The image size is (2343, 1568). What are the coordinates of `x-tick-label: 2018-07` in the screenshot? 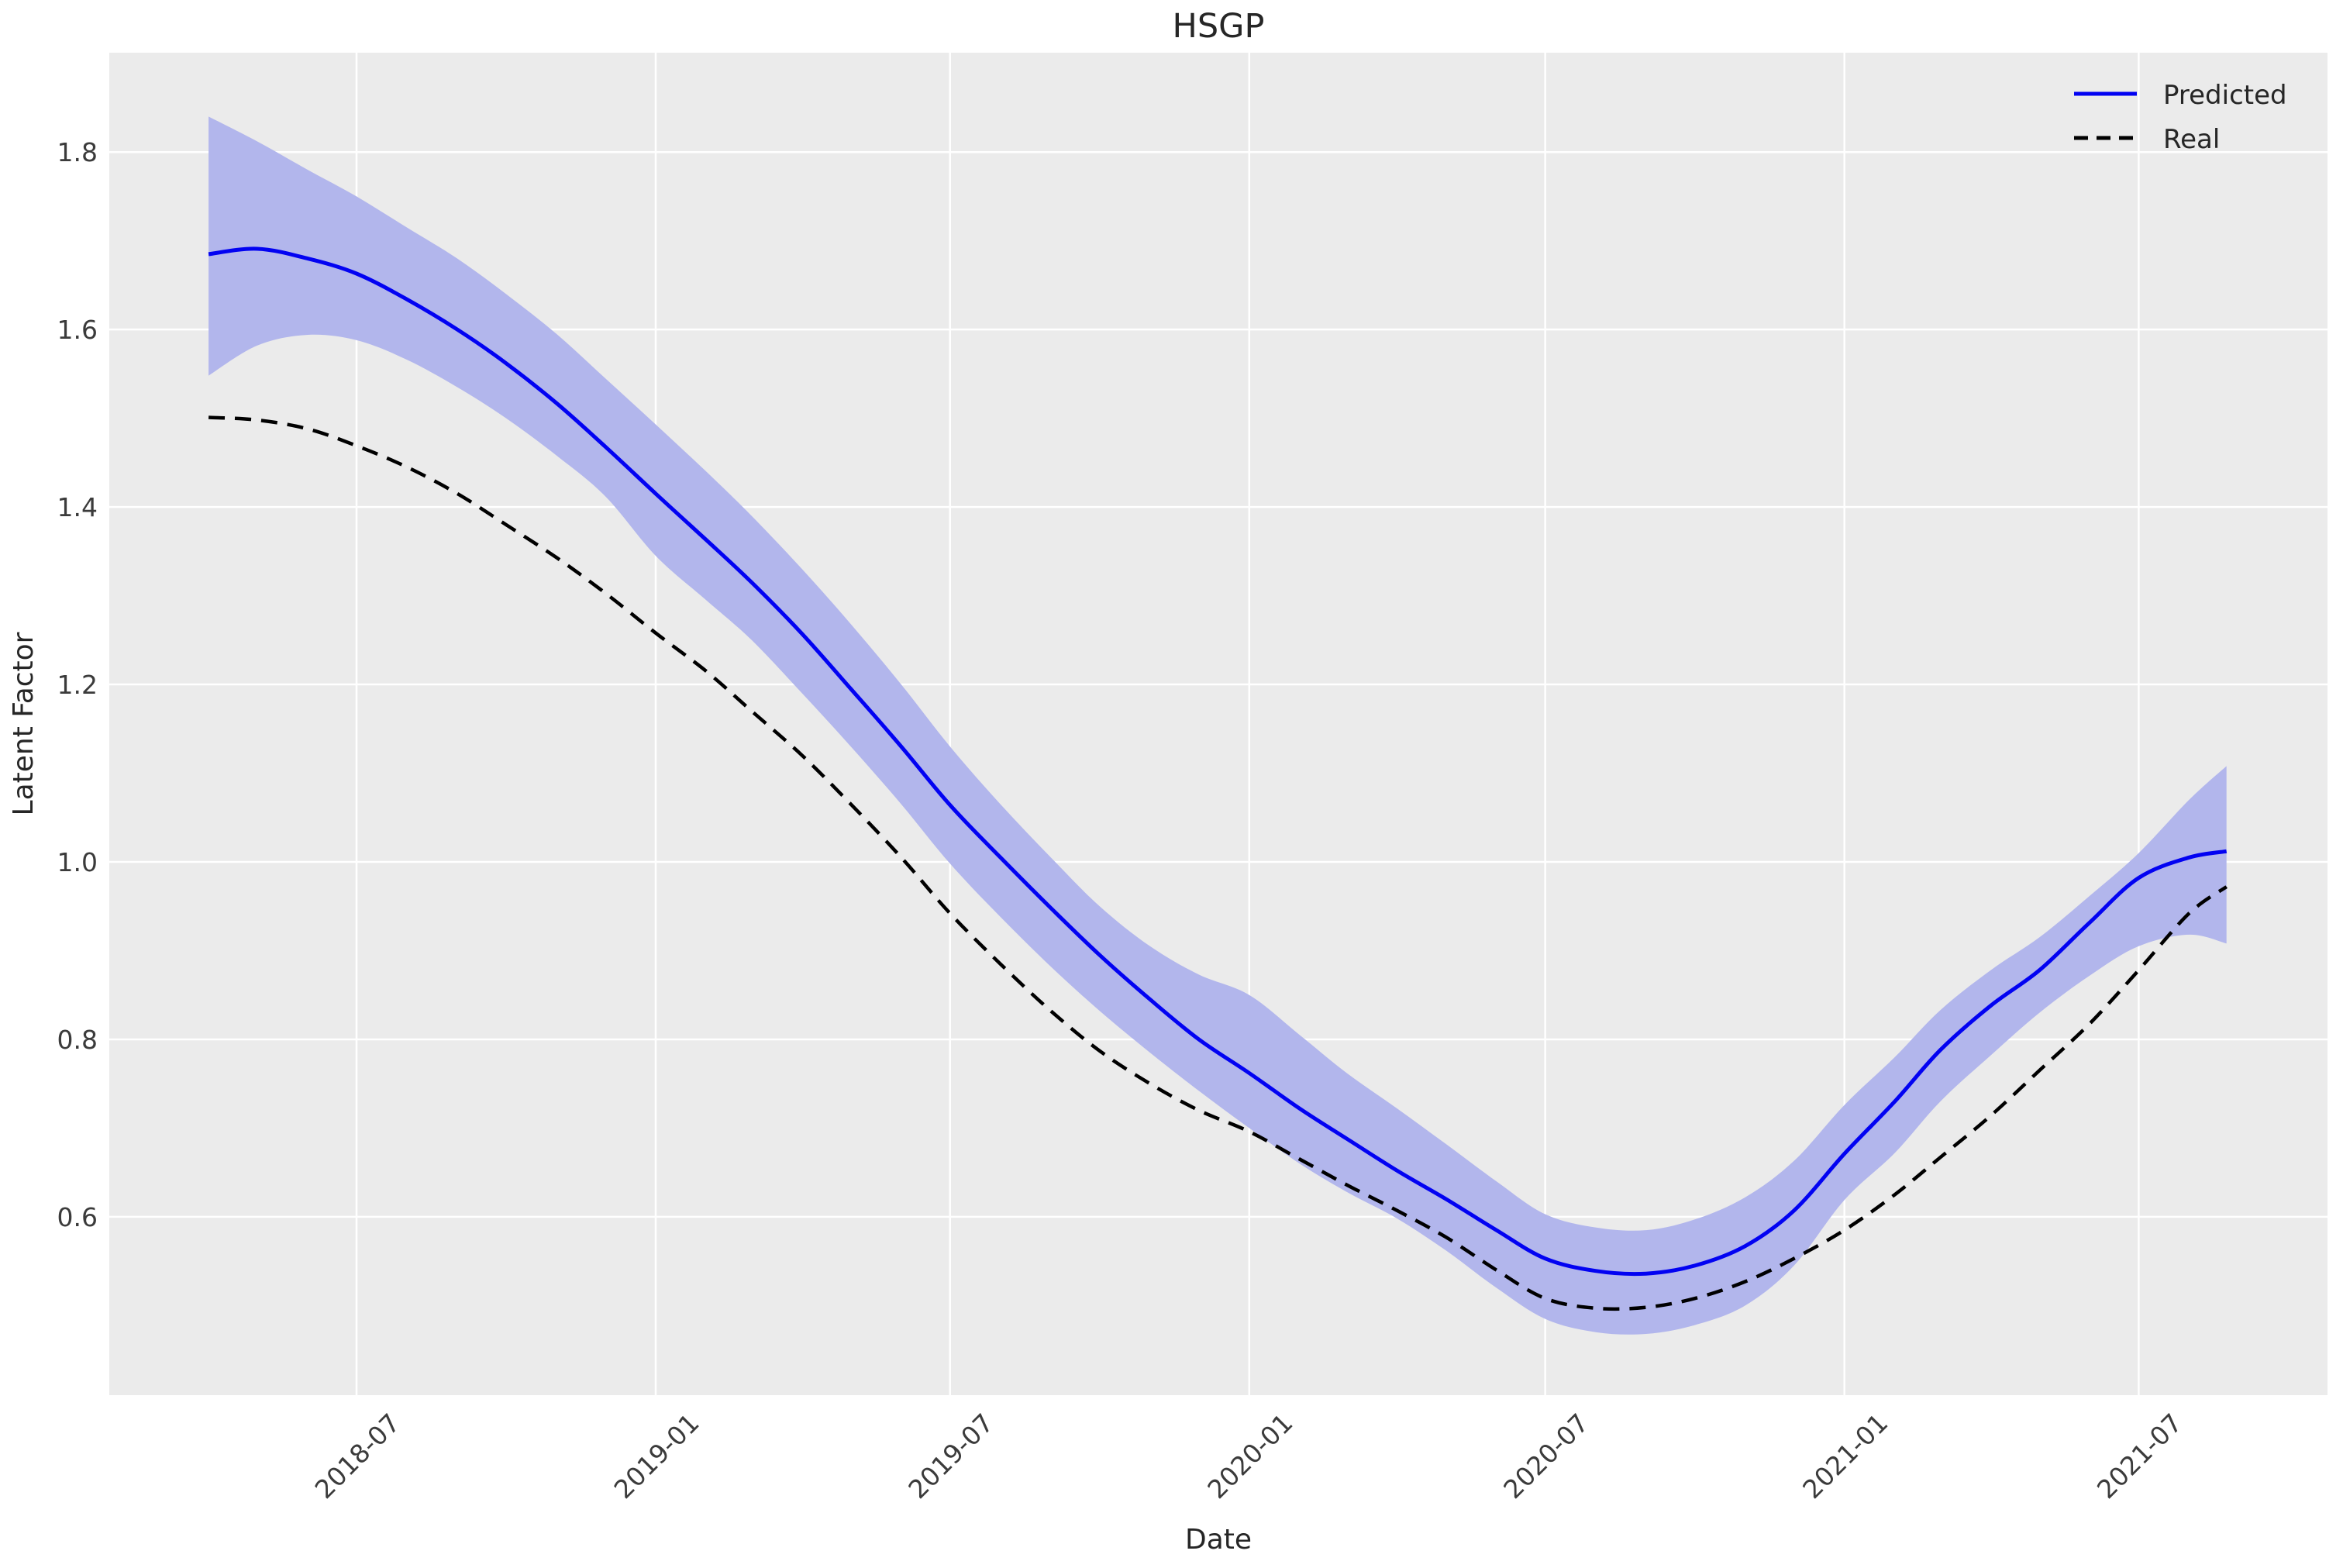 It's located at (357, 1456).